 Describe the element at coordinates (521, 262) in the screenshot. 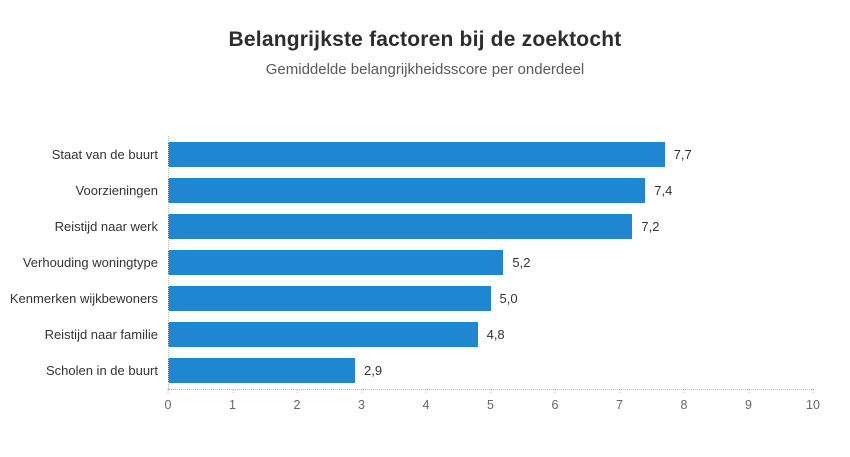

I see `value-label: 5,2` at that location.